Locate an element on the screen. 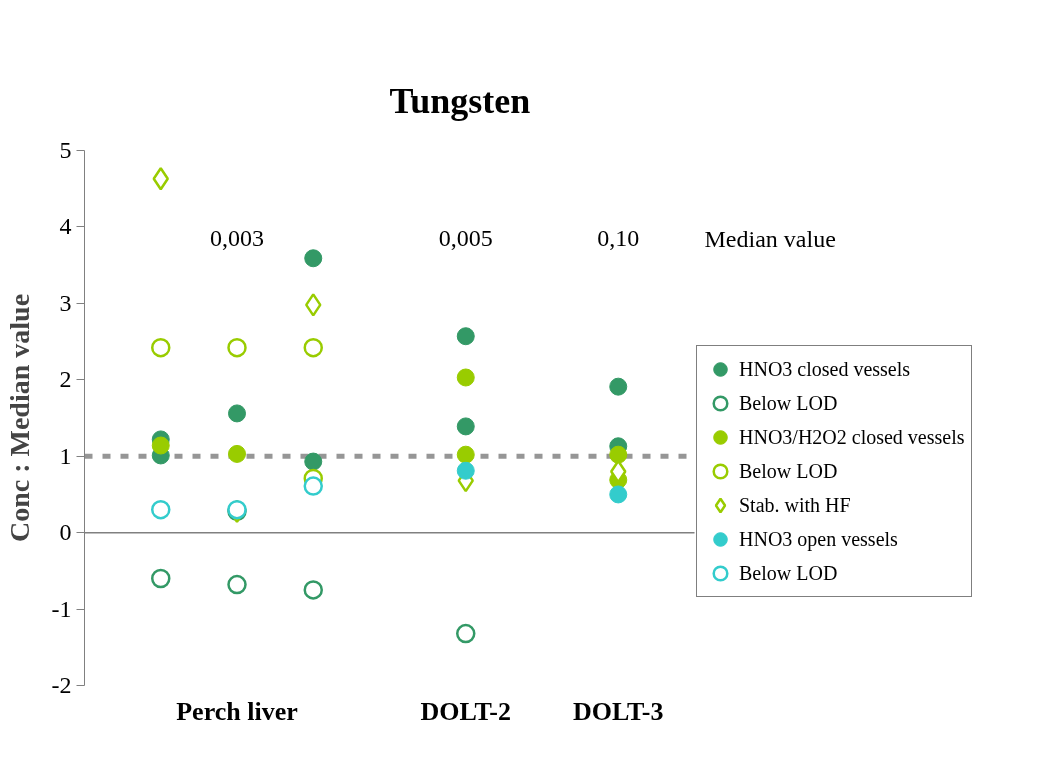  x-tick-label: DOLT-2 is located at coordinates (466, 711).